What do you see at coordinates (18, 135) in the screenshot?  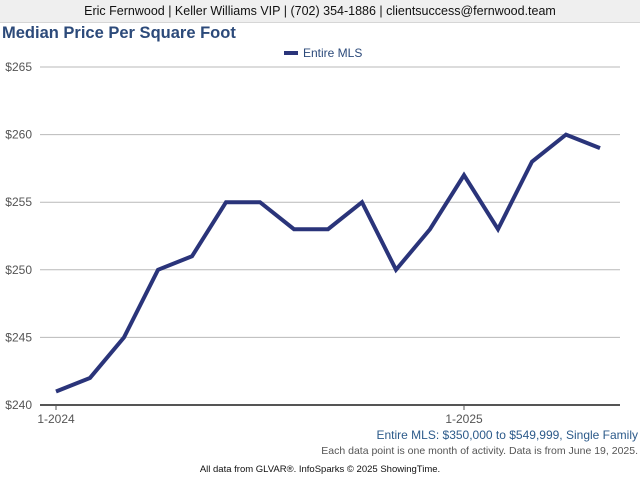 I see `y-tick-label: $260` at bounding box center [18, 135].